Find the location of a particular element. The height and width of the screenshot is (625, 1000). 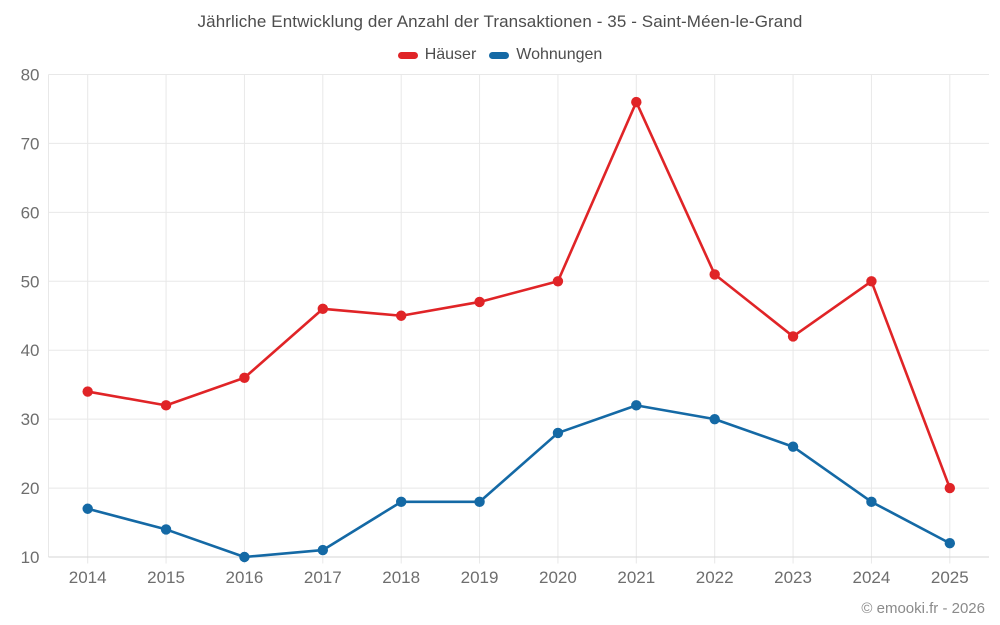

data-point-hauser-2017 is located at coordinates (323, 309).